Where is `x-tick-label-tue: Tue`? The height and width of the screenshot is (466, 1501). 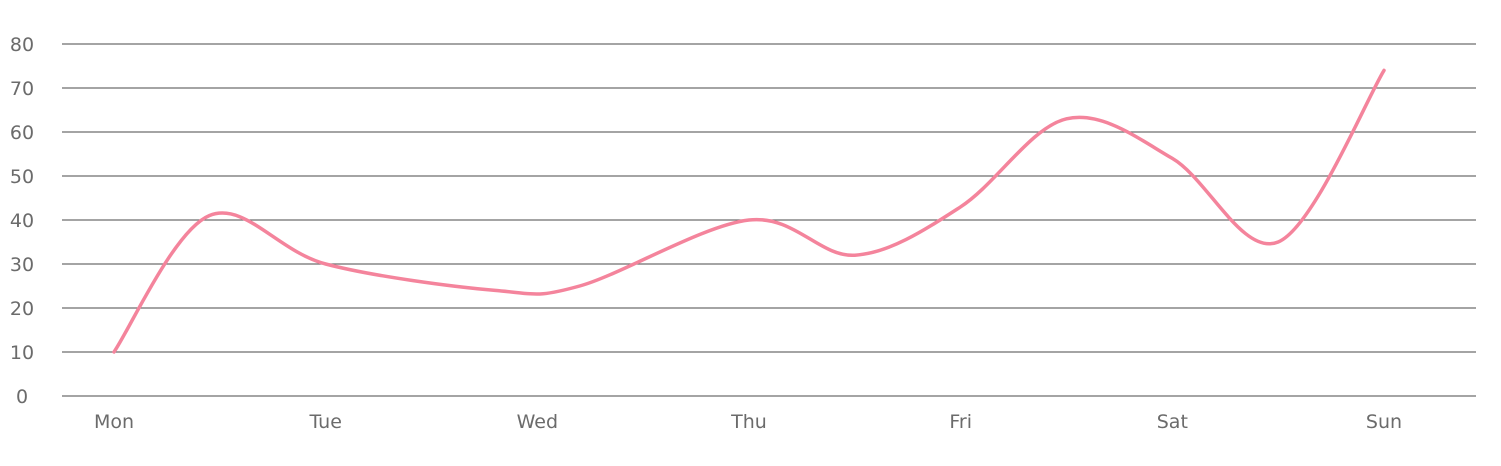
x-tick-label-tue: Tue is located at coordinates (324, 422).